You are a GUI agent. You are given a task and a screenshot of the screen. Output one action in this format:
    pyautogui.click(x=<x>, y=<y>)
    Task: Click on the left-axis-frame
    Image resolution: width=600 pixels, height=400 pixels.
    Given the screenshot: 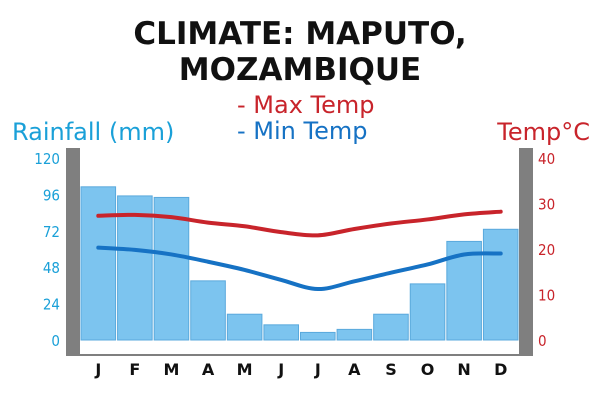 What is the action you would take?
    pyautogui.click(x=73, y=251)
    